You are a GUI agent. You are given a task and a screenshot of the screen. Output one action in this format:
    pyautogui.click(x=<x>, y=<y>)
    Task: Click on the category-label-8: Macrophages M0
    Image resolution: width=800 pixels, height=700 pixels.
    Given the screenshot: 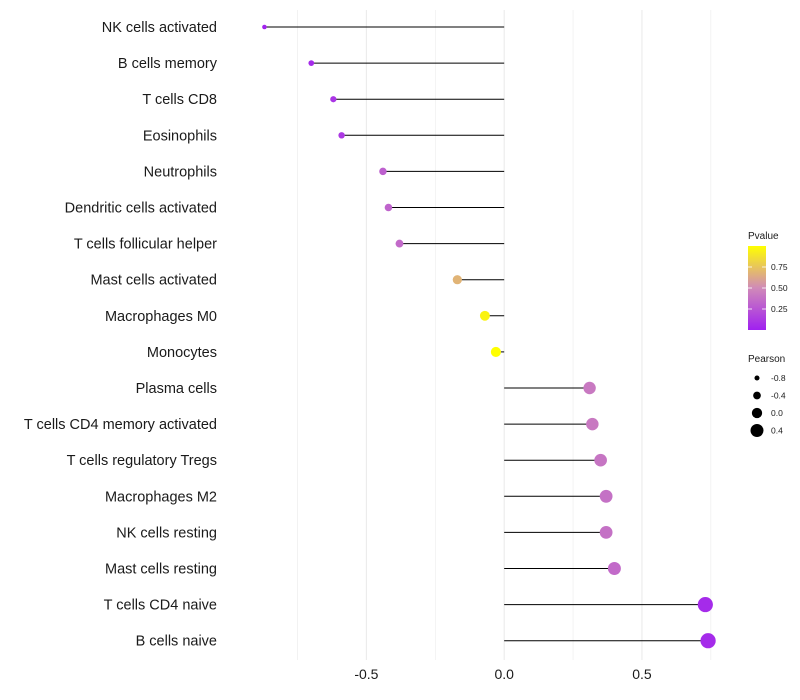 What is the action you would take?
    pyautogui.click(x=161, y=317)
    